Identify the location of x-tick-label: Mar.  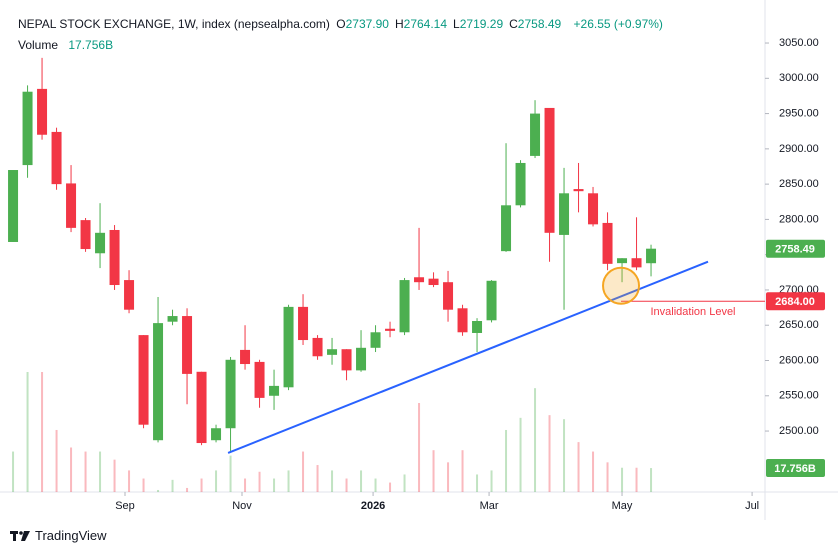
(489, 506).